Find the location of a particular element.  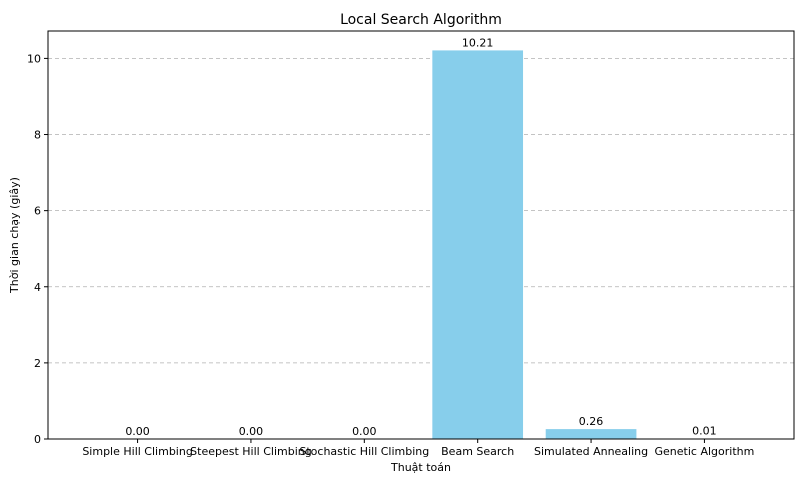

x-tick-label: Simple Hill Climbing is located at coordinates (137, 451).